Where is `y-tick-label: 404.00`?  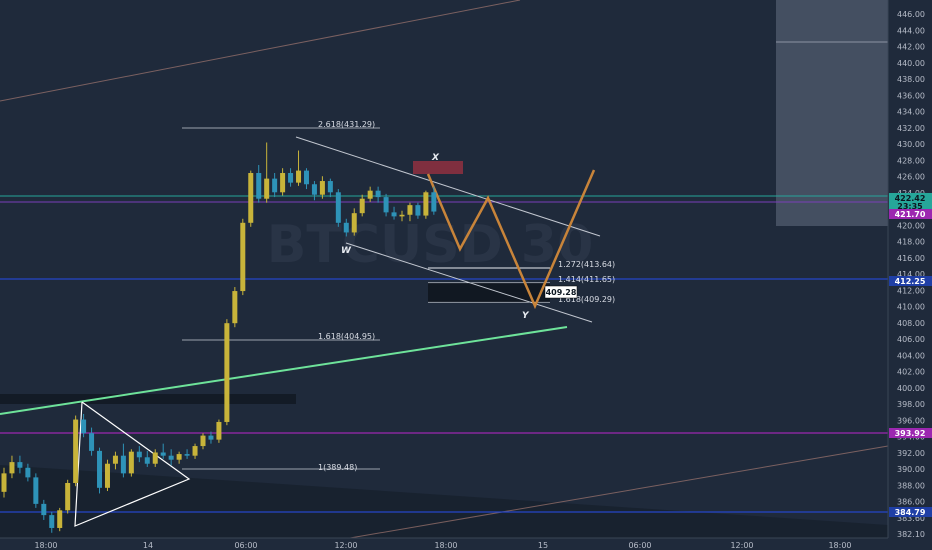
y-tick-label: 404.00 is located at coordinates (911, 355).